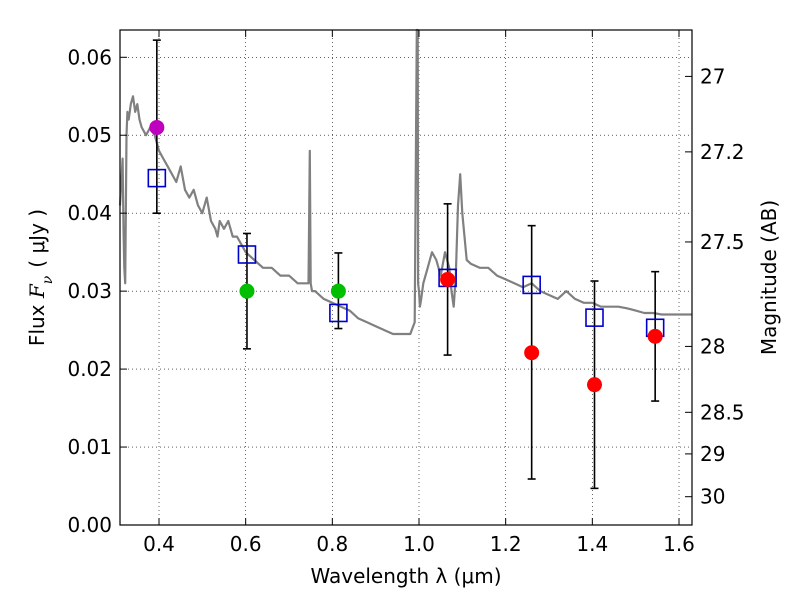 The image size is (800, 600). Describe the element at coordinates (712, 497) in the screenshot. I see `right-tick-label: 30` at that location.